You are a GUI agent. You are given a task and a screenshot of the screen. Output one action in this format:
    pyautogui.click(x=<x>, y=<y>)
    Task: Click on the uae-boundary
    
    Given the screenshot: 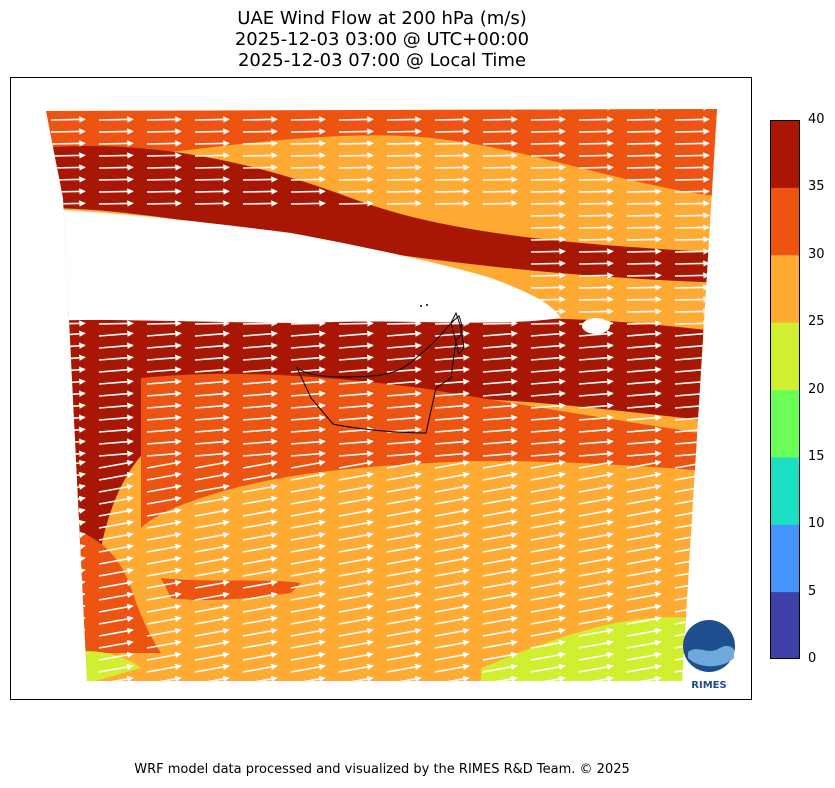 What is the action you would take?
    pyautogui.click(x=379, y=374)
    